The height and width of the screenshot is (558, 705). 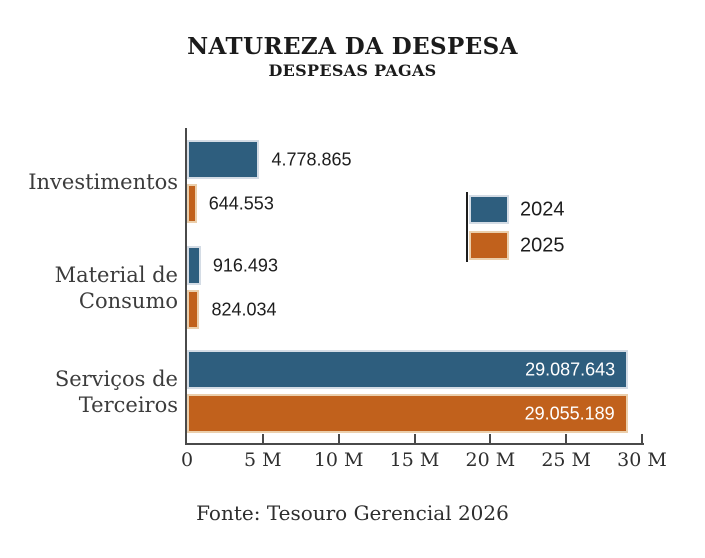 What do you see at coordinates (408, 369) in the screenshot?
I see `bar-2024-servicos-de-terceiros` at bounding box center [408, 369].